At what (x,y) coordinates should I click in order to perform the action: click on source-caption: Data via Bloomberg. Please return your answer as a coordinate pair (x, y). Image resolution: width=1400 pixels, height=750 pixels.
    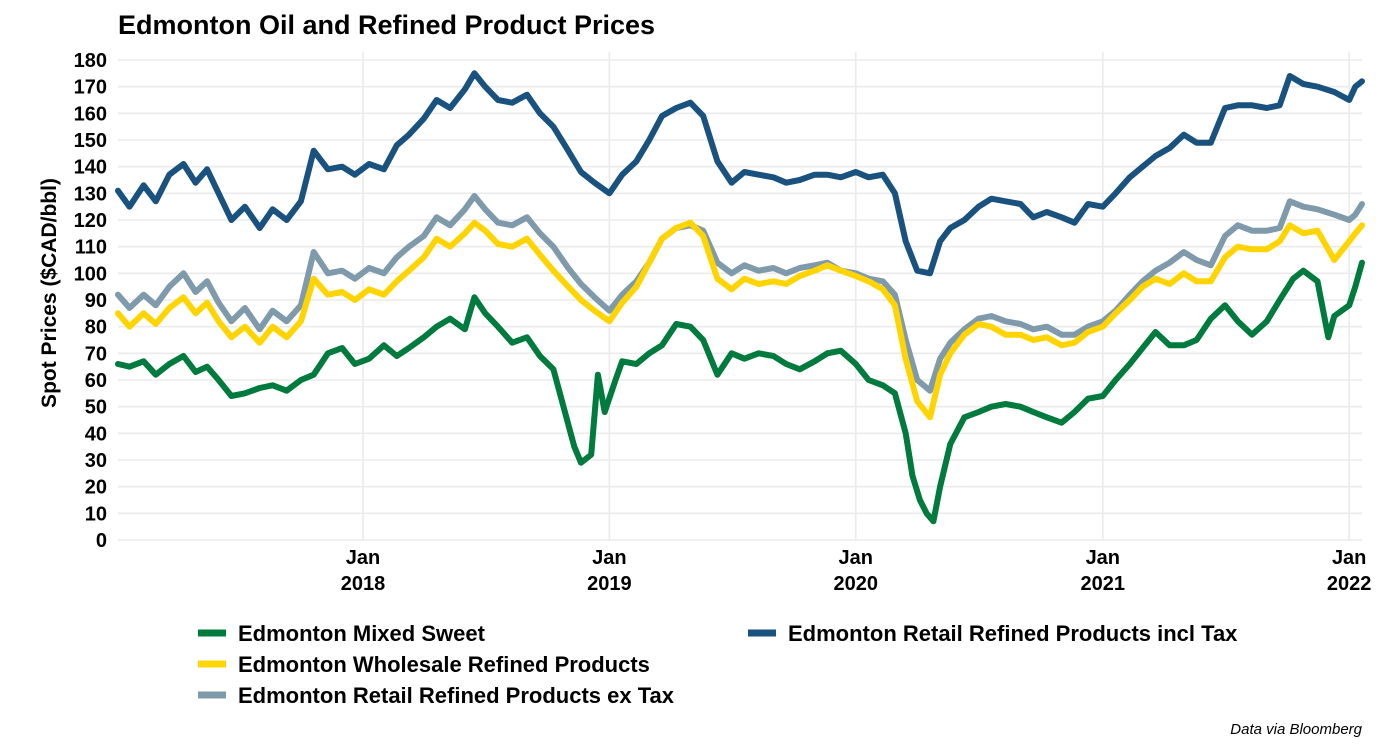
    Looking at the image, I should click on (1296, 729).